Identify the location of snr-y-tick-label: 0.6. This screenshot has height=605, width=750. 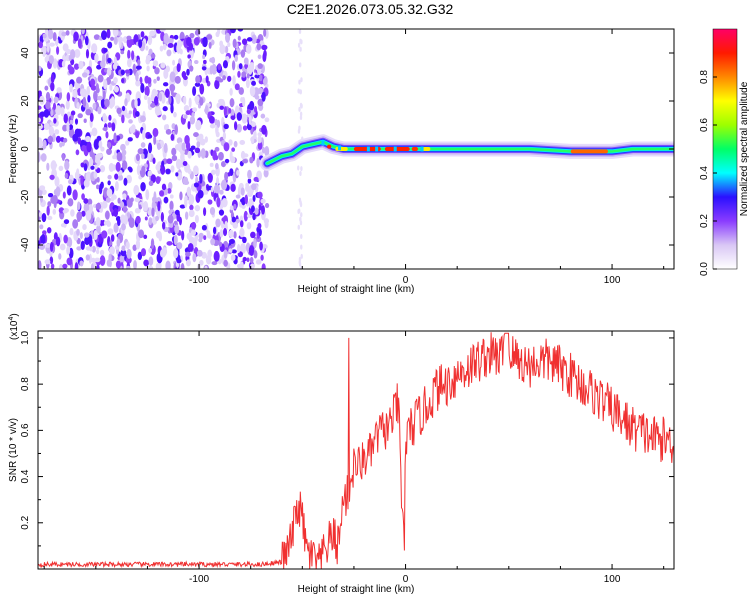
(25, 430).